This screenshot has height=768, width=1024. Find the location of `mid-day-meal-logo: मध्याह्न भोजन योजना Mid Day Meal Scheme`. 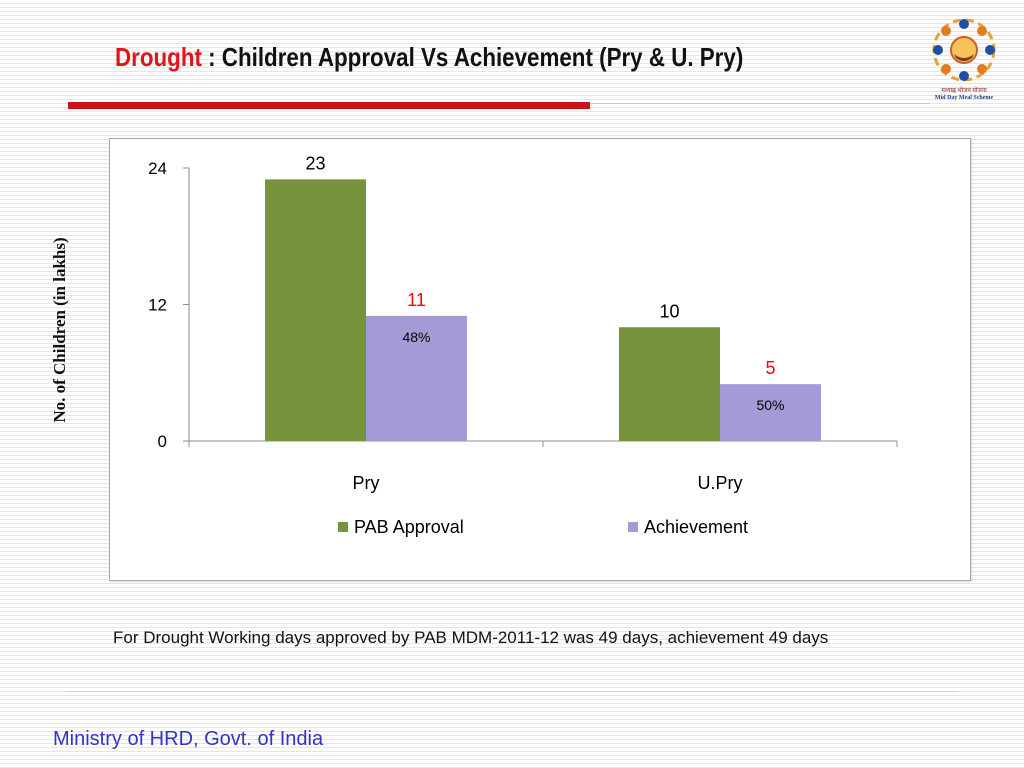

mid-day-meal-logo: मध्याह्न भोजन योजना Mid Day Meal Scheme is located at coordinates (964, 60).